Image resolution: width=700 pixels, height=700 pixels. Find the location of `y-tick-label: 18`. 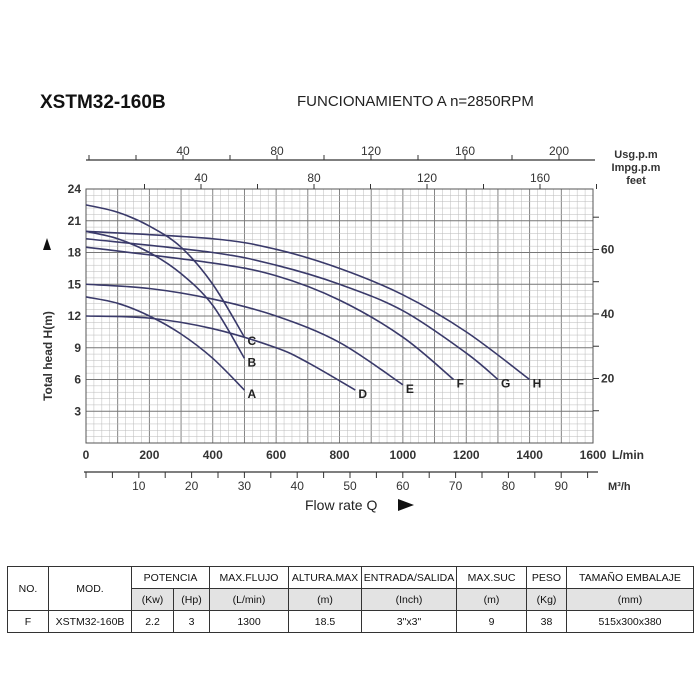

y-tick-label: 18 is located at coordinates (75, 253).